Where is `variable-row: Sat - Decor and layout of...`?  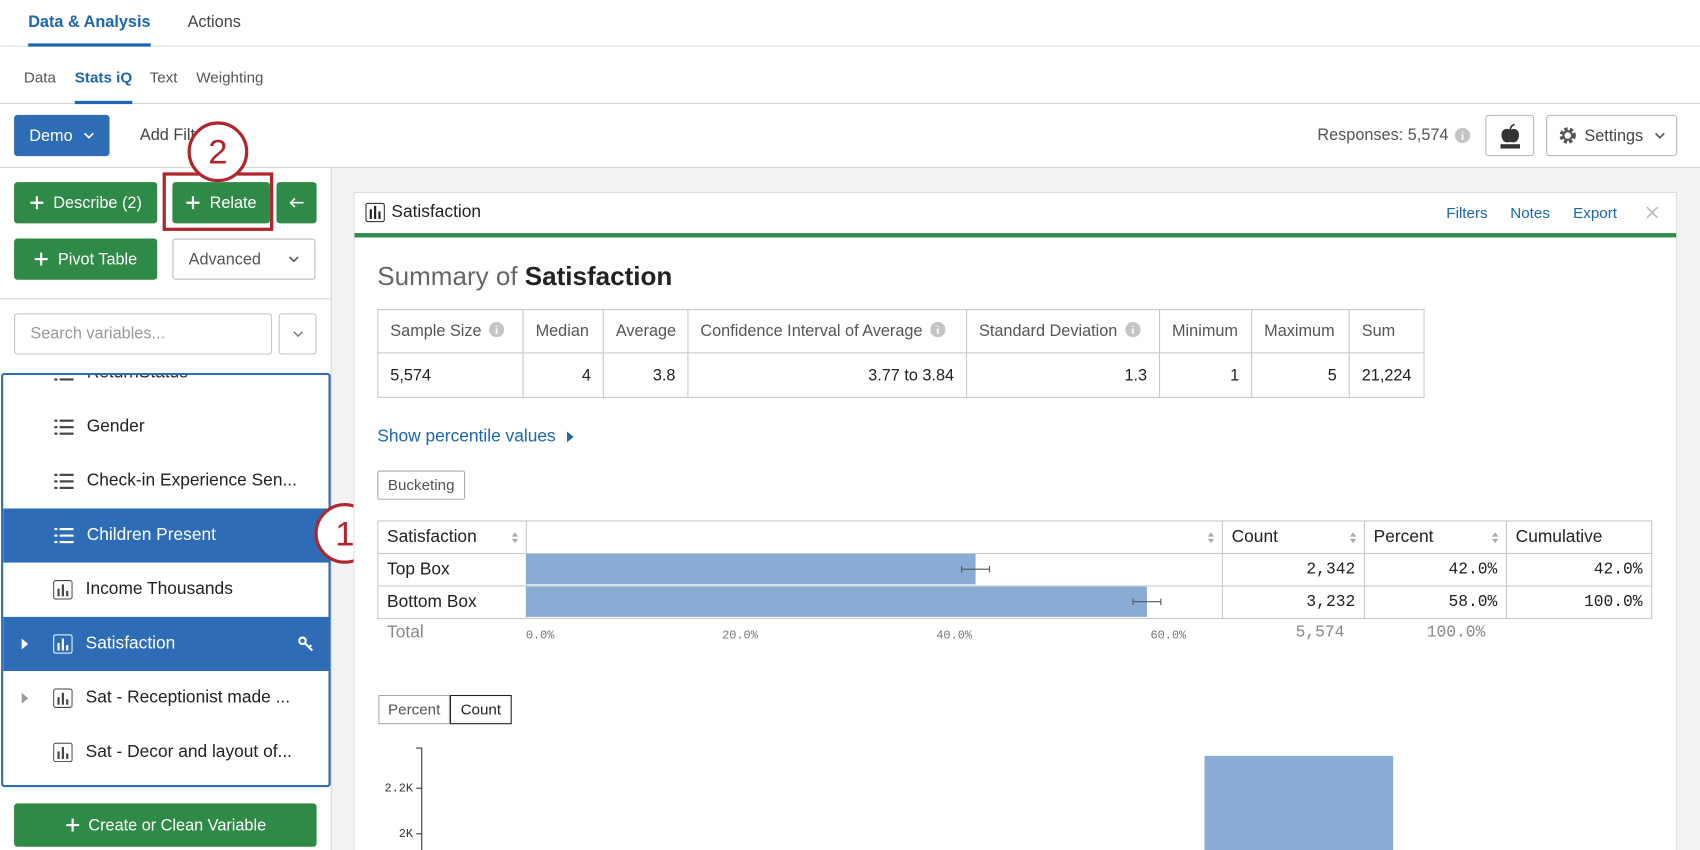
variable-row: Sat - Decor and layout of... is located at coordinates (166, 752).